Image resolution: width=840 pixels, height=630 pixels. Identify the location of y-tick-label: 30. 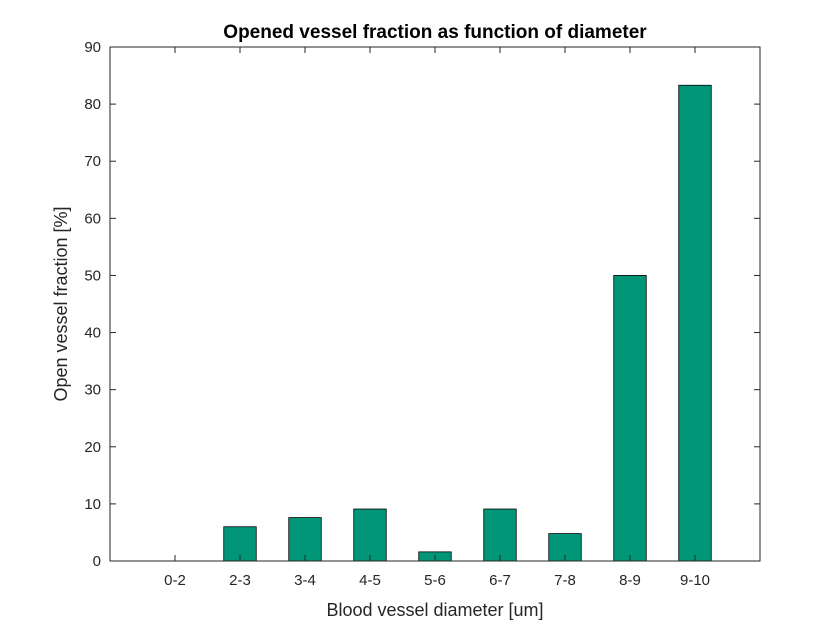
(92, 390).